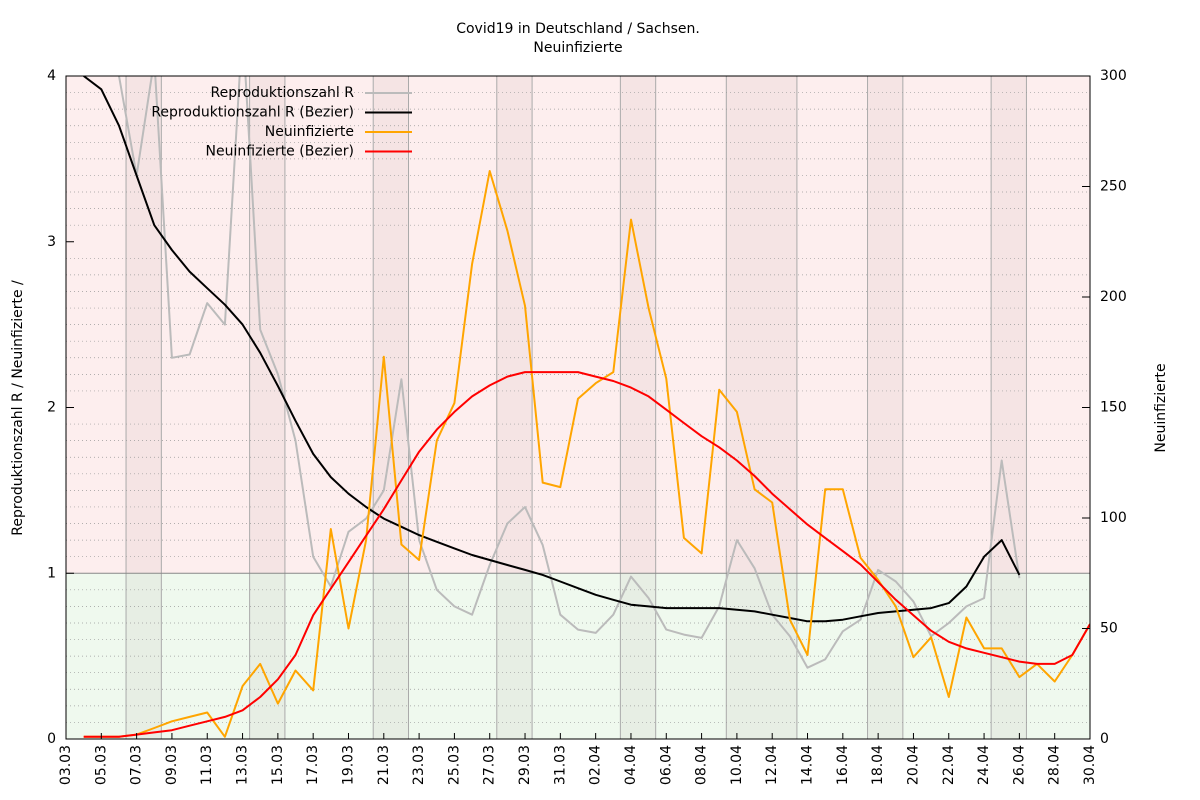  What do you see at coordinates (1113, 297) in the screenshot?
I see `y2-tick-label: 200` at bounding box center [1113, 297].